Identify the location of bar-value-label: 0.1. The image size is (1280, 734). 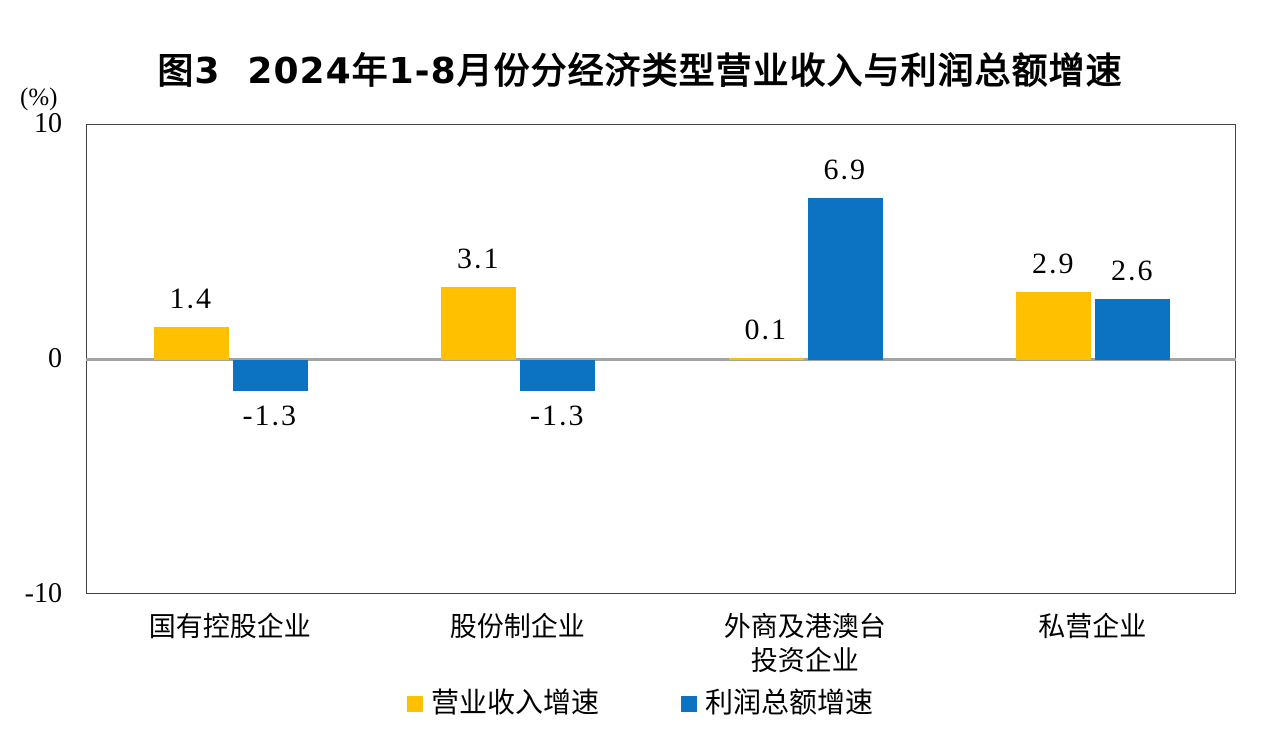
(766, 329).